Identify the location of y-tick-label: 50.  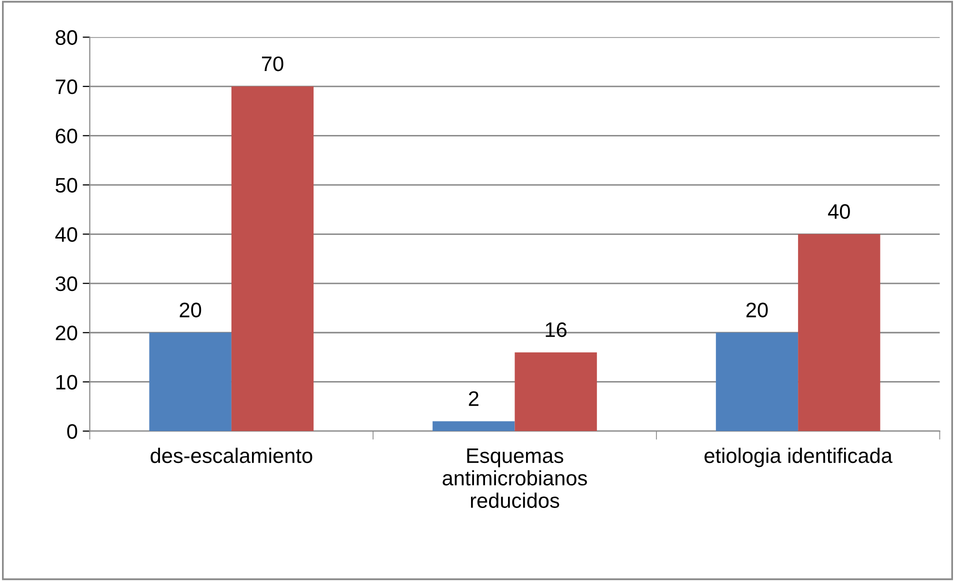
(67, 185).